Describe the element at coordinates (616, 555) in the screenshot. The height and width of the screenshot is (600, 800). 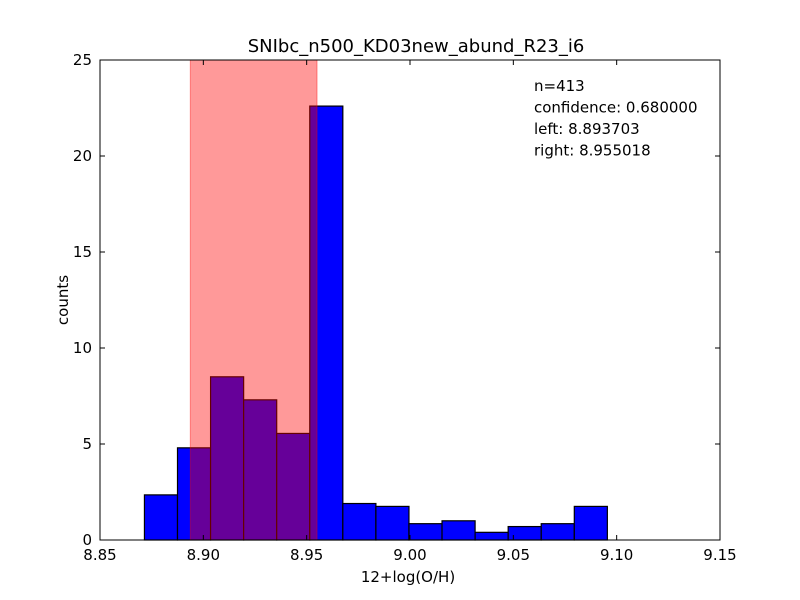
I see `x-tick-label: 9.10` at that location.